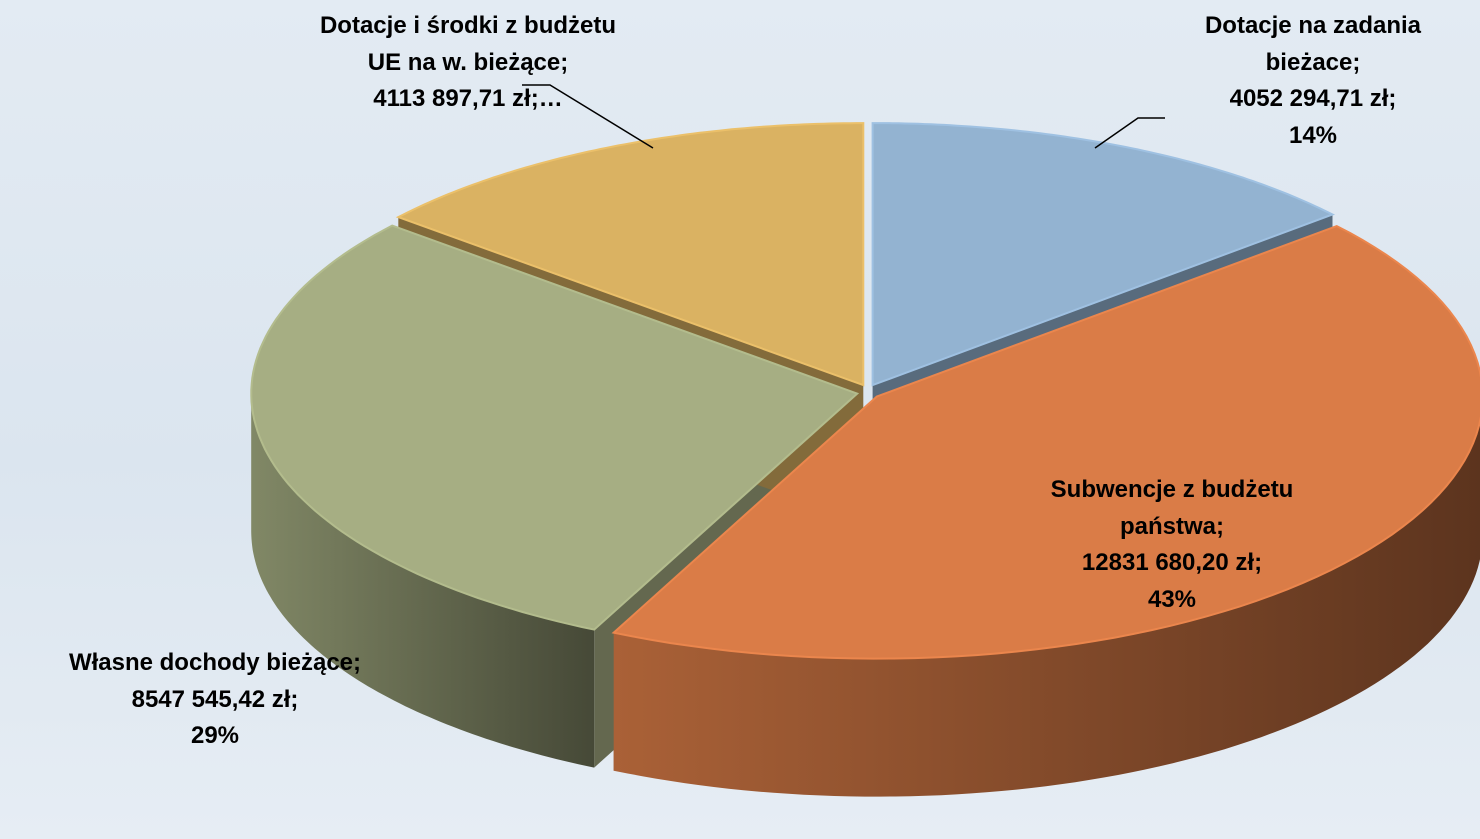 Image resolution: width=1480 pixels, height=839 pixels. Describe the element at coordinates (1172, 508) in the screenshot. I see `label-category: Subwencje z budżetu państwa` at that location.